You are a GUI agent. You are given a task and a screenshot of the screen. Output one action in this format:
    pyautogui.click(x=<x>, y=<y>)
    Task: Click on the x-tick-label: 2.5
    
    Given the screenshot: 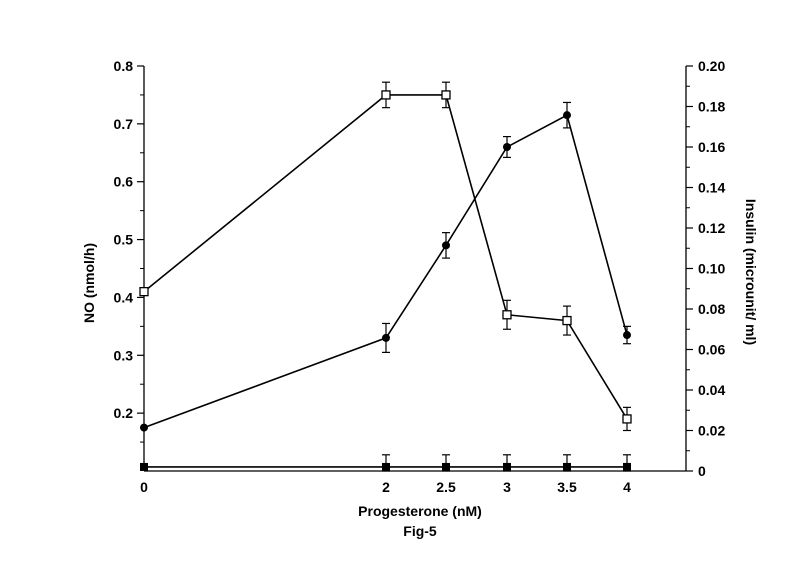 What is the action you would take?
    pyautogui.click(x=446, y=487)
    